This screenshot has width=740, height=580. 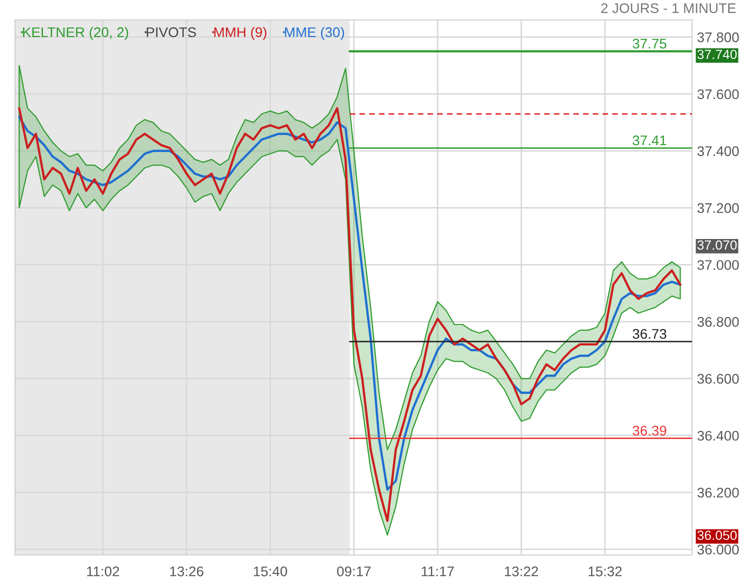 What do you see at coordinates (718, 208) in the screenshot?
I see `y-tick-label: 37.200` at bounding box center [718, 208].